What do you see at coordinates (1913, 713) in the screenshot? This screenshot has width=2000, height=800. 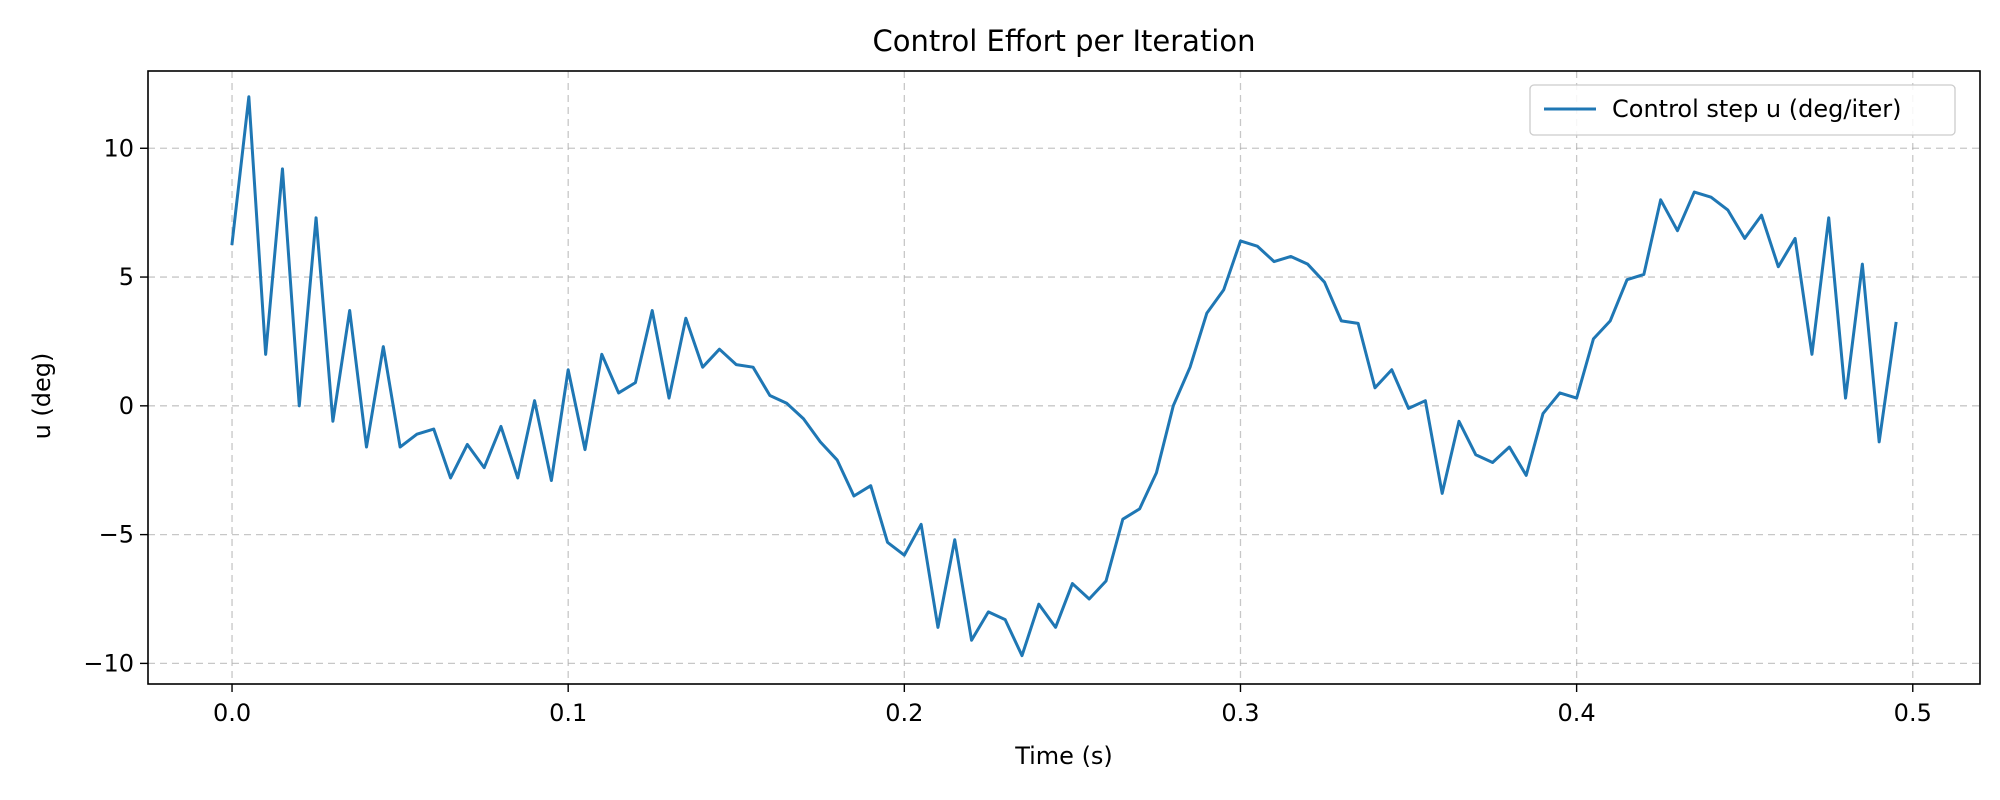 I see `x-tick-label: 0.5` at bounding box center [1913, 713].